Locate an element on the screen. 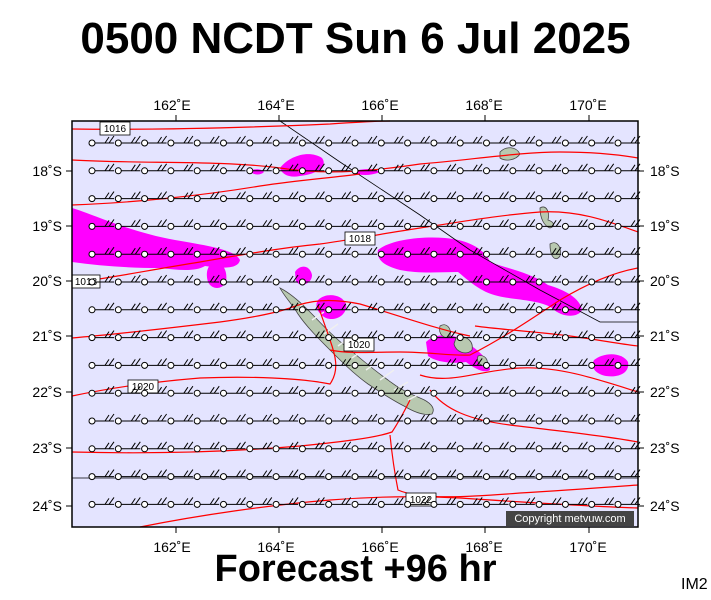 The image size is (711, 600). lat-label: 18˚S is located at coordinates (47, 171).